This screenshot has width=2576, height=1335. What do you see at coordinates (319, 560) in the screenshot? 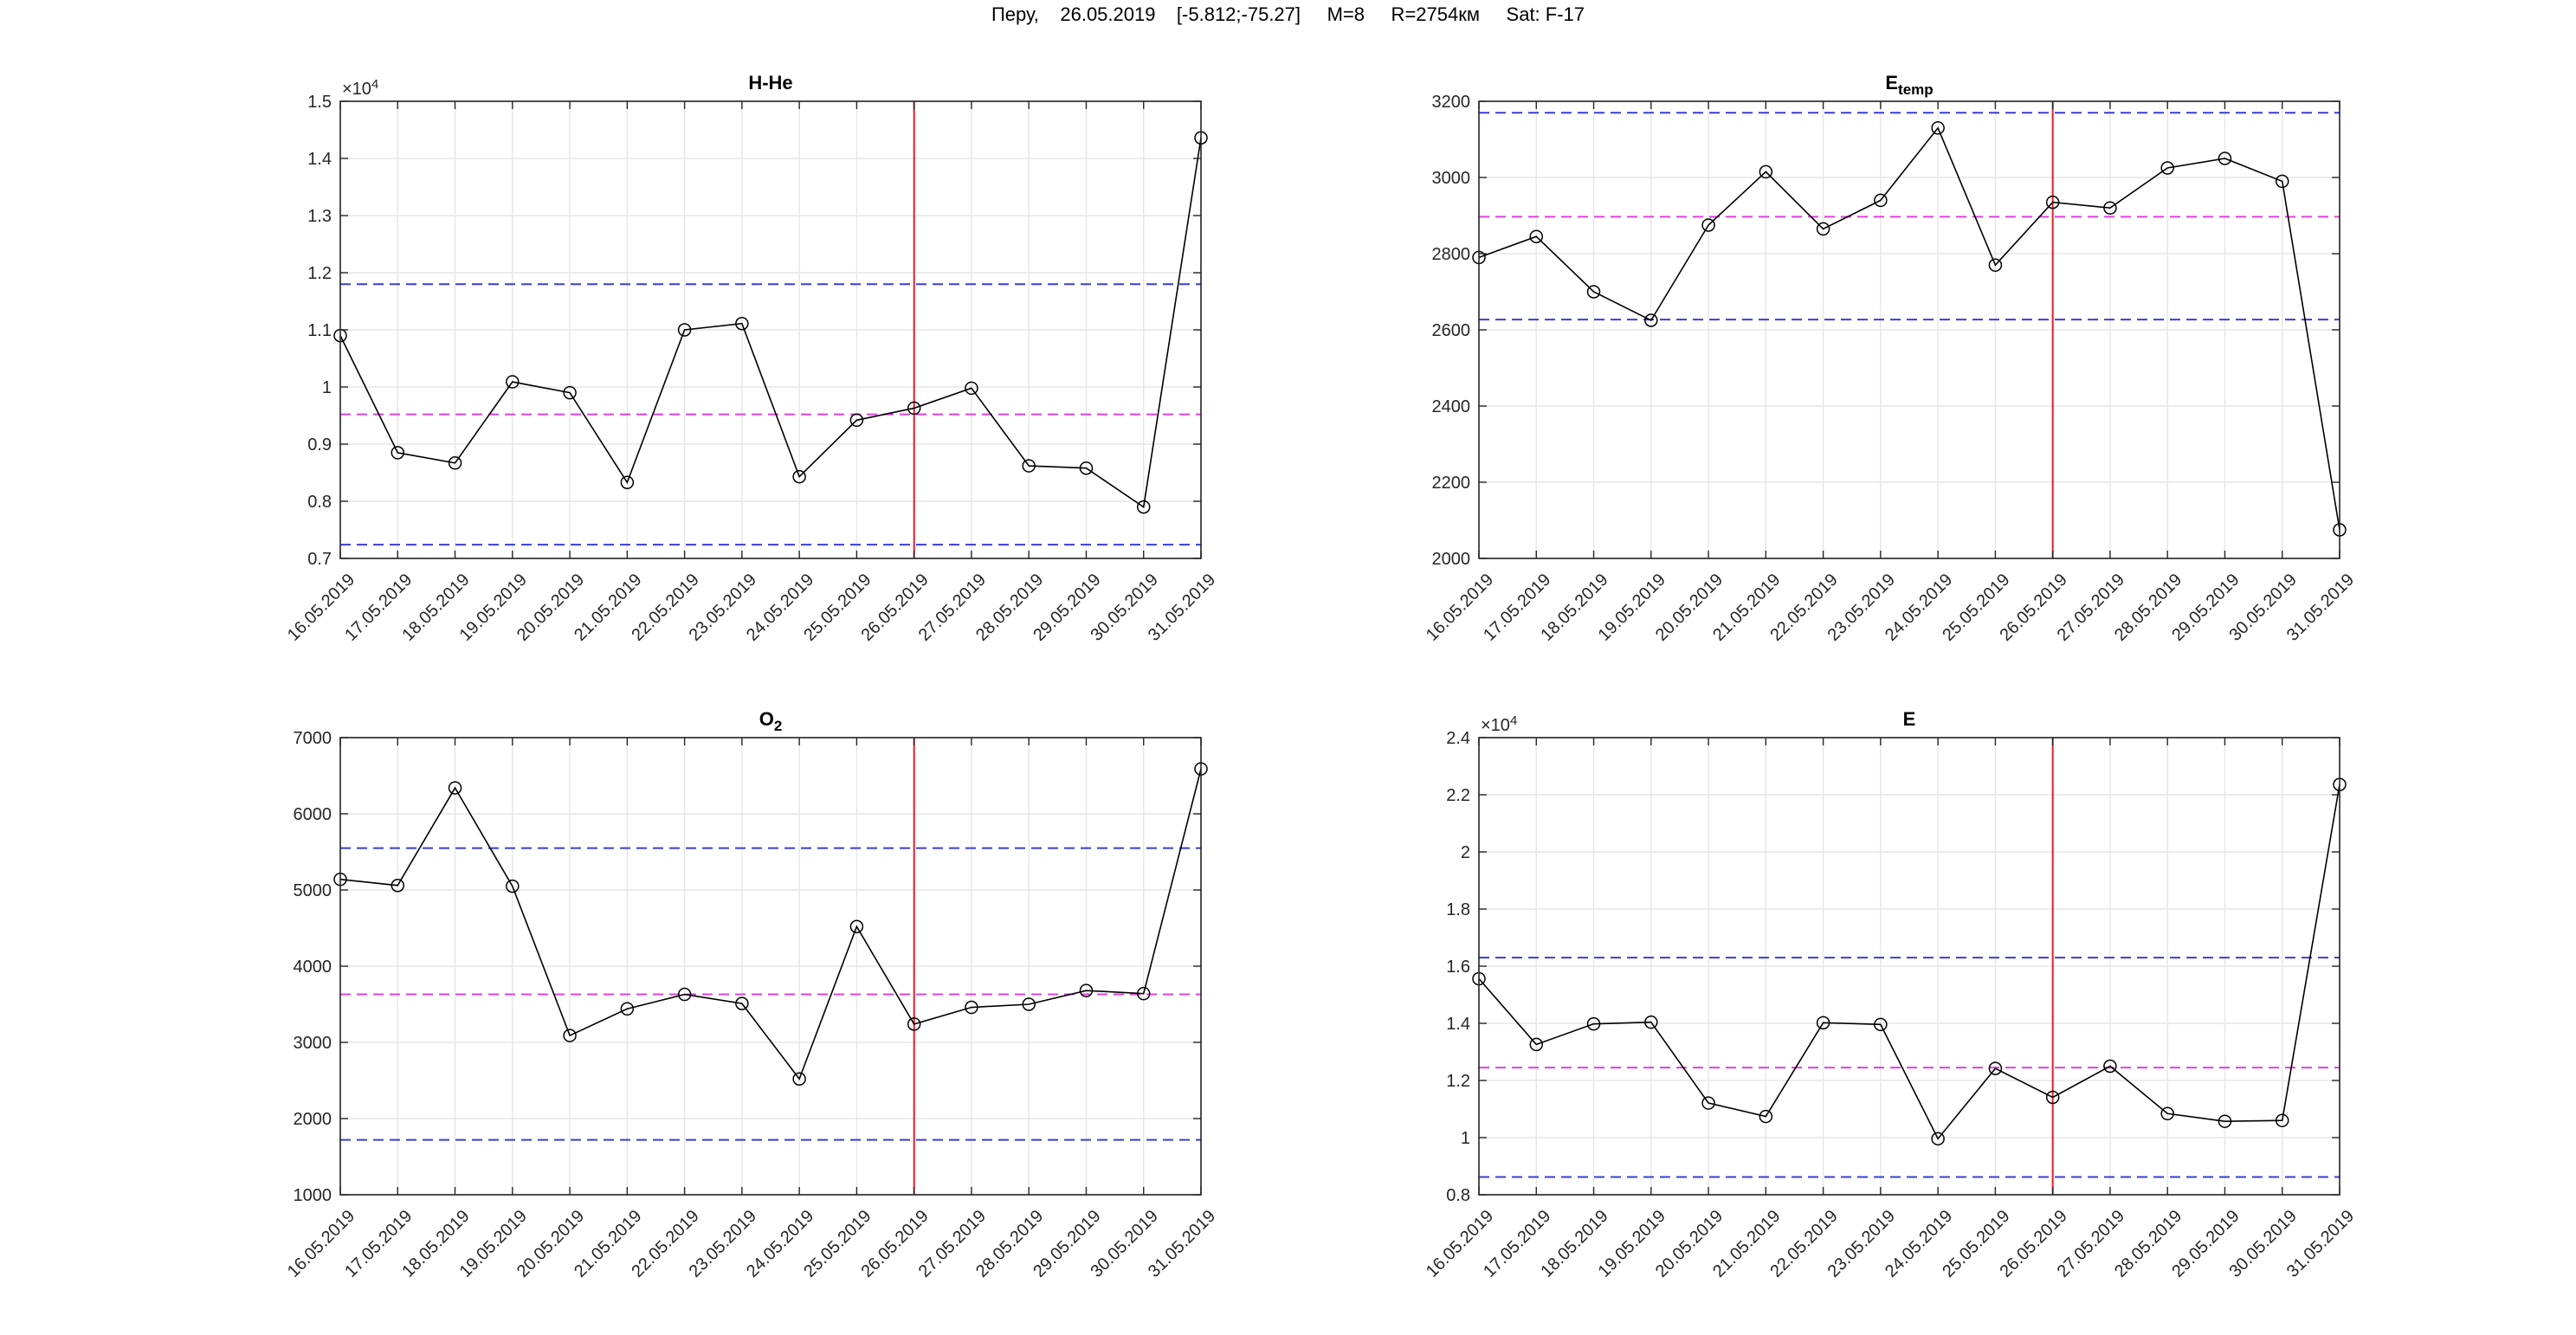
I see `hhe-ytick-label: 0.7` at bounding box center [319, 560].